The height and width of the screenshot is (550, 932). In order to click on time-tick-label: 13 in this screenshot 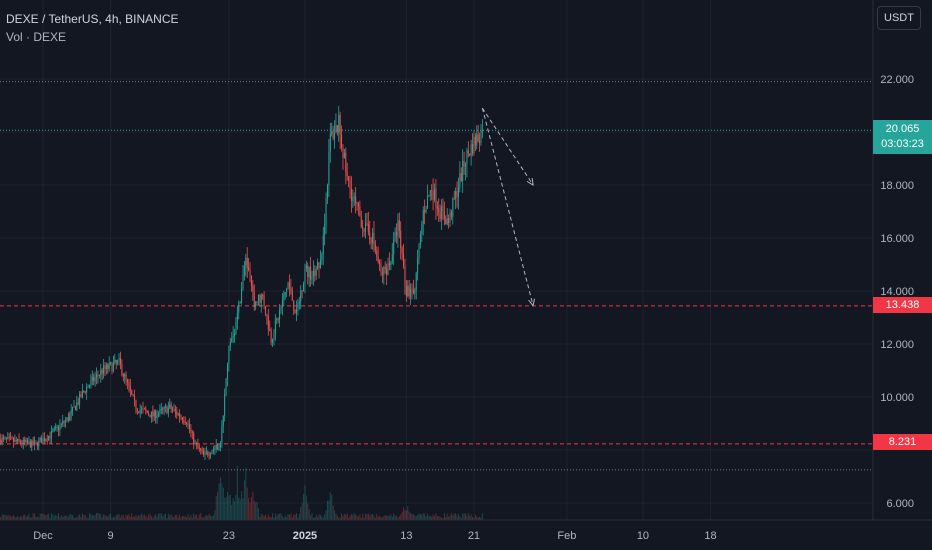, I will do `click(406, 536)`.